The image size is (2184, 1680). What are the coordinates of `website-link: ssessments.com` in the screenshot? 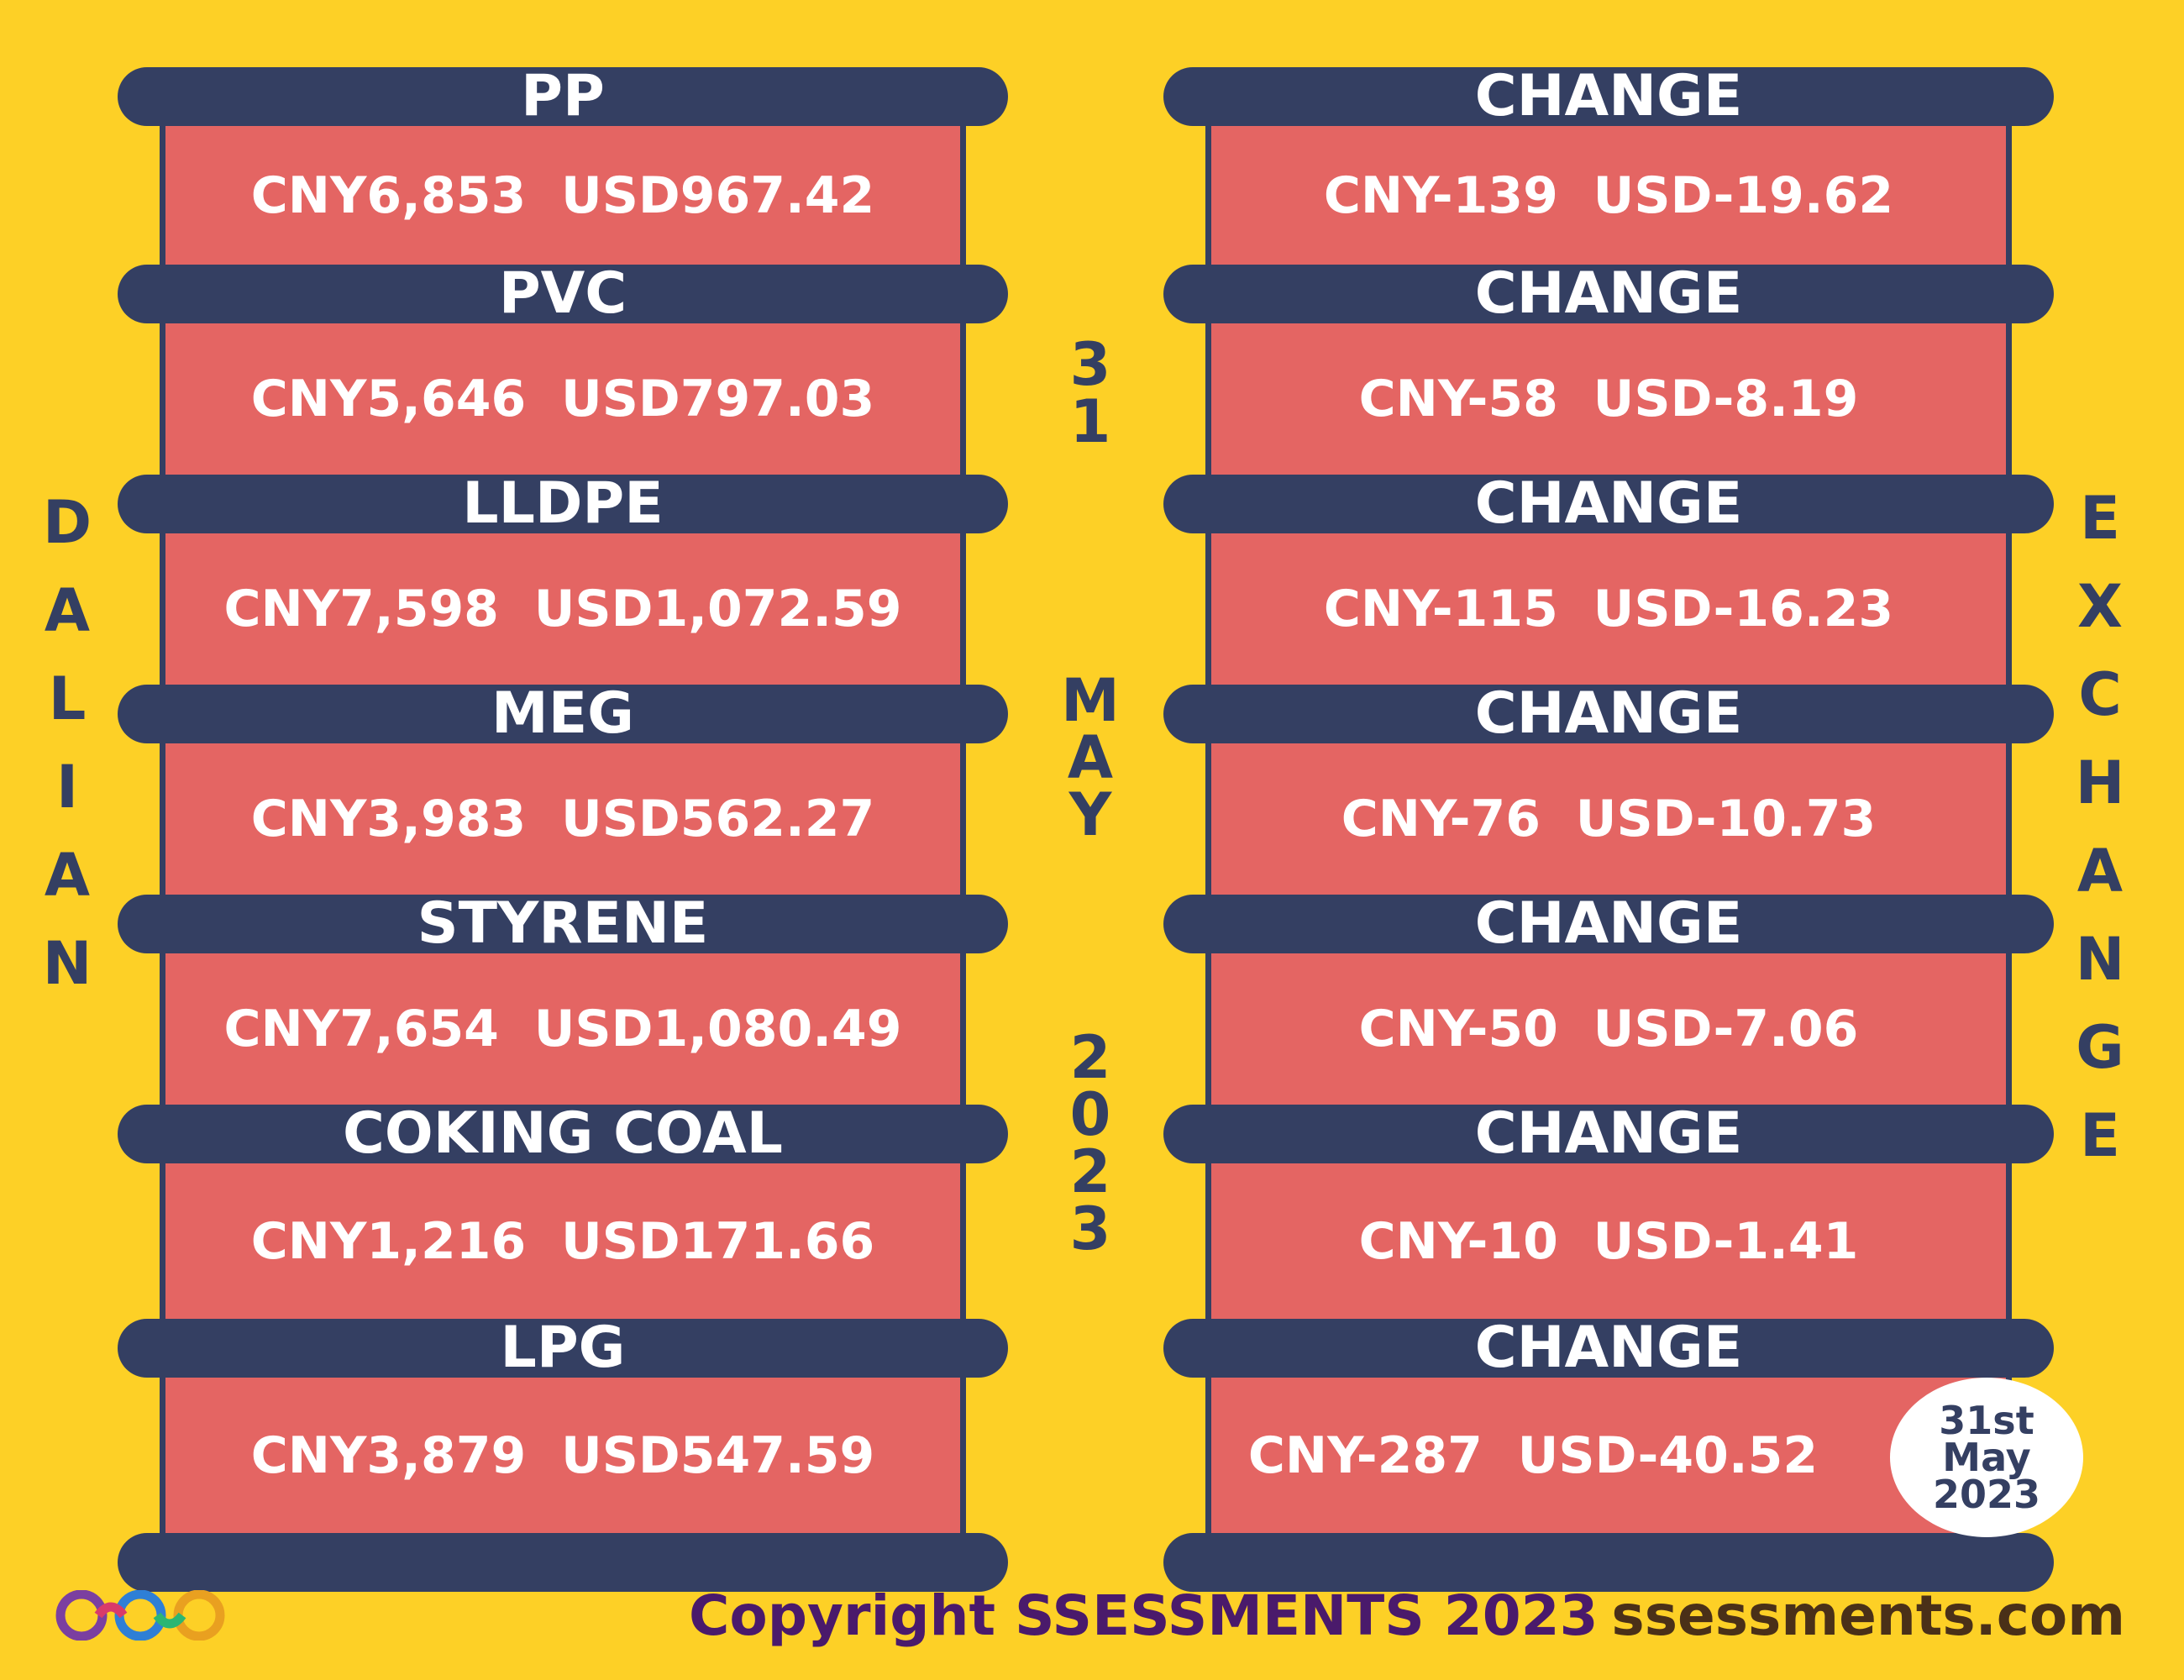 It's located at (1868, 1615).